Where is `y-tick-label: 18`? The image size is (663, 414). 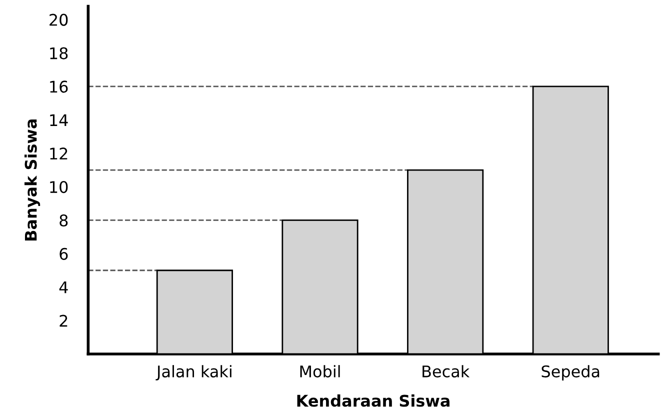
y-tick-label: 18 is located at coordinates (59, 53).